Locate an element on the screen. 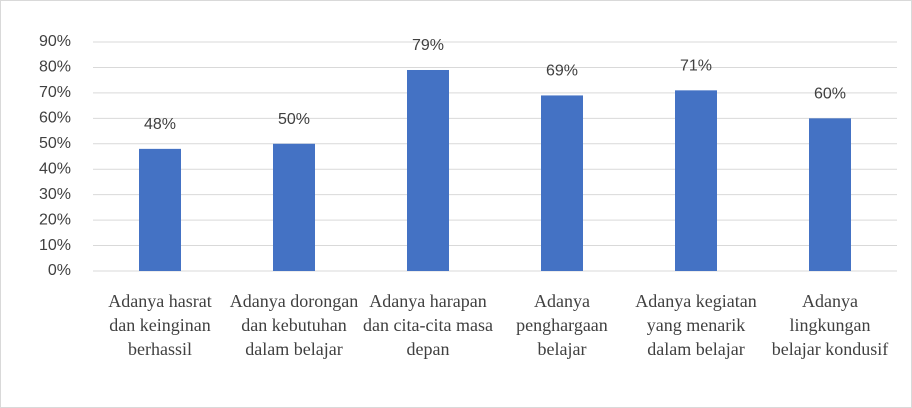 The width and height of the screenshot is (912, 408). data-label: 48% is located at coordinates (160, 124).